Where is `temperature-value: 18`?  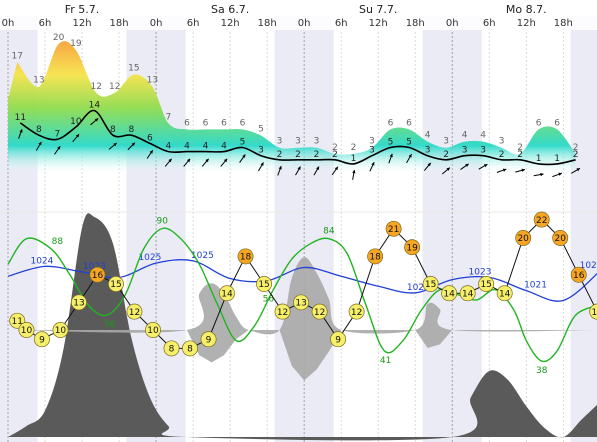 temperature-value: 18 is located at coordinates (375, 258).